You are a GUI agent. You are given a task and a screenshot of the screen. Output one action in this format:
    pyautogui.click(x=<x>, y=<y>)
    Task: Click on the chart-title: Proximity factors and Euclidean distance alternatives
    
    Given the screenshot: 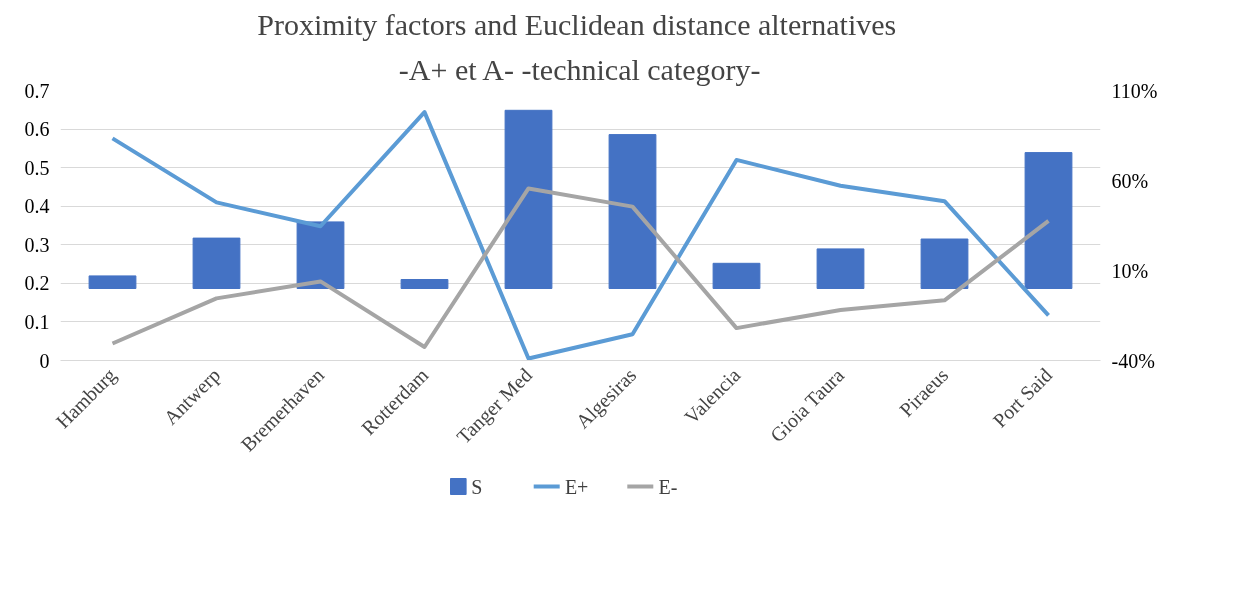 What is the action you would take?
    pyautogui.click(x=577, y=24)
    